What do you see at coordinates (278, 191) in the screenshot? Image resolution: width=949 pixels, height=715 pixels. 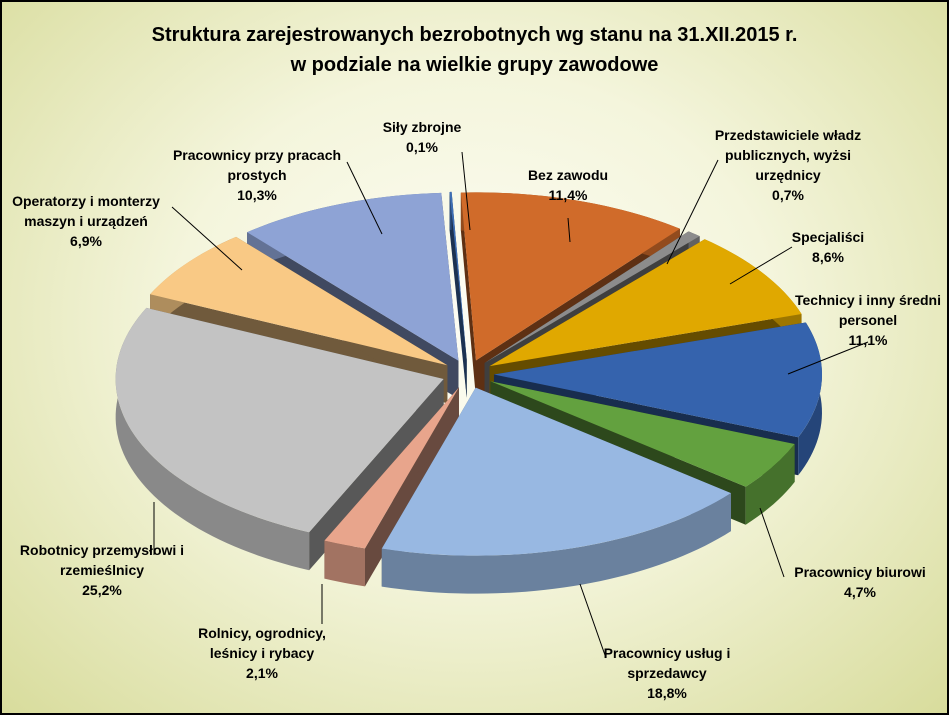 I see `data-label-10: Pracownicy przy pracach prostych 10,3%` at bounding box center [278, 191].